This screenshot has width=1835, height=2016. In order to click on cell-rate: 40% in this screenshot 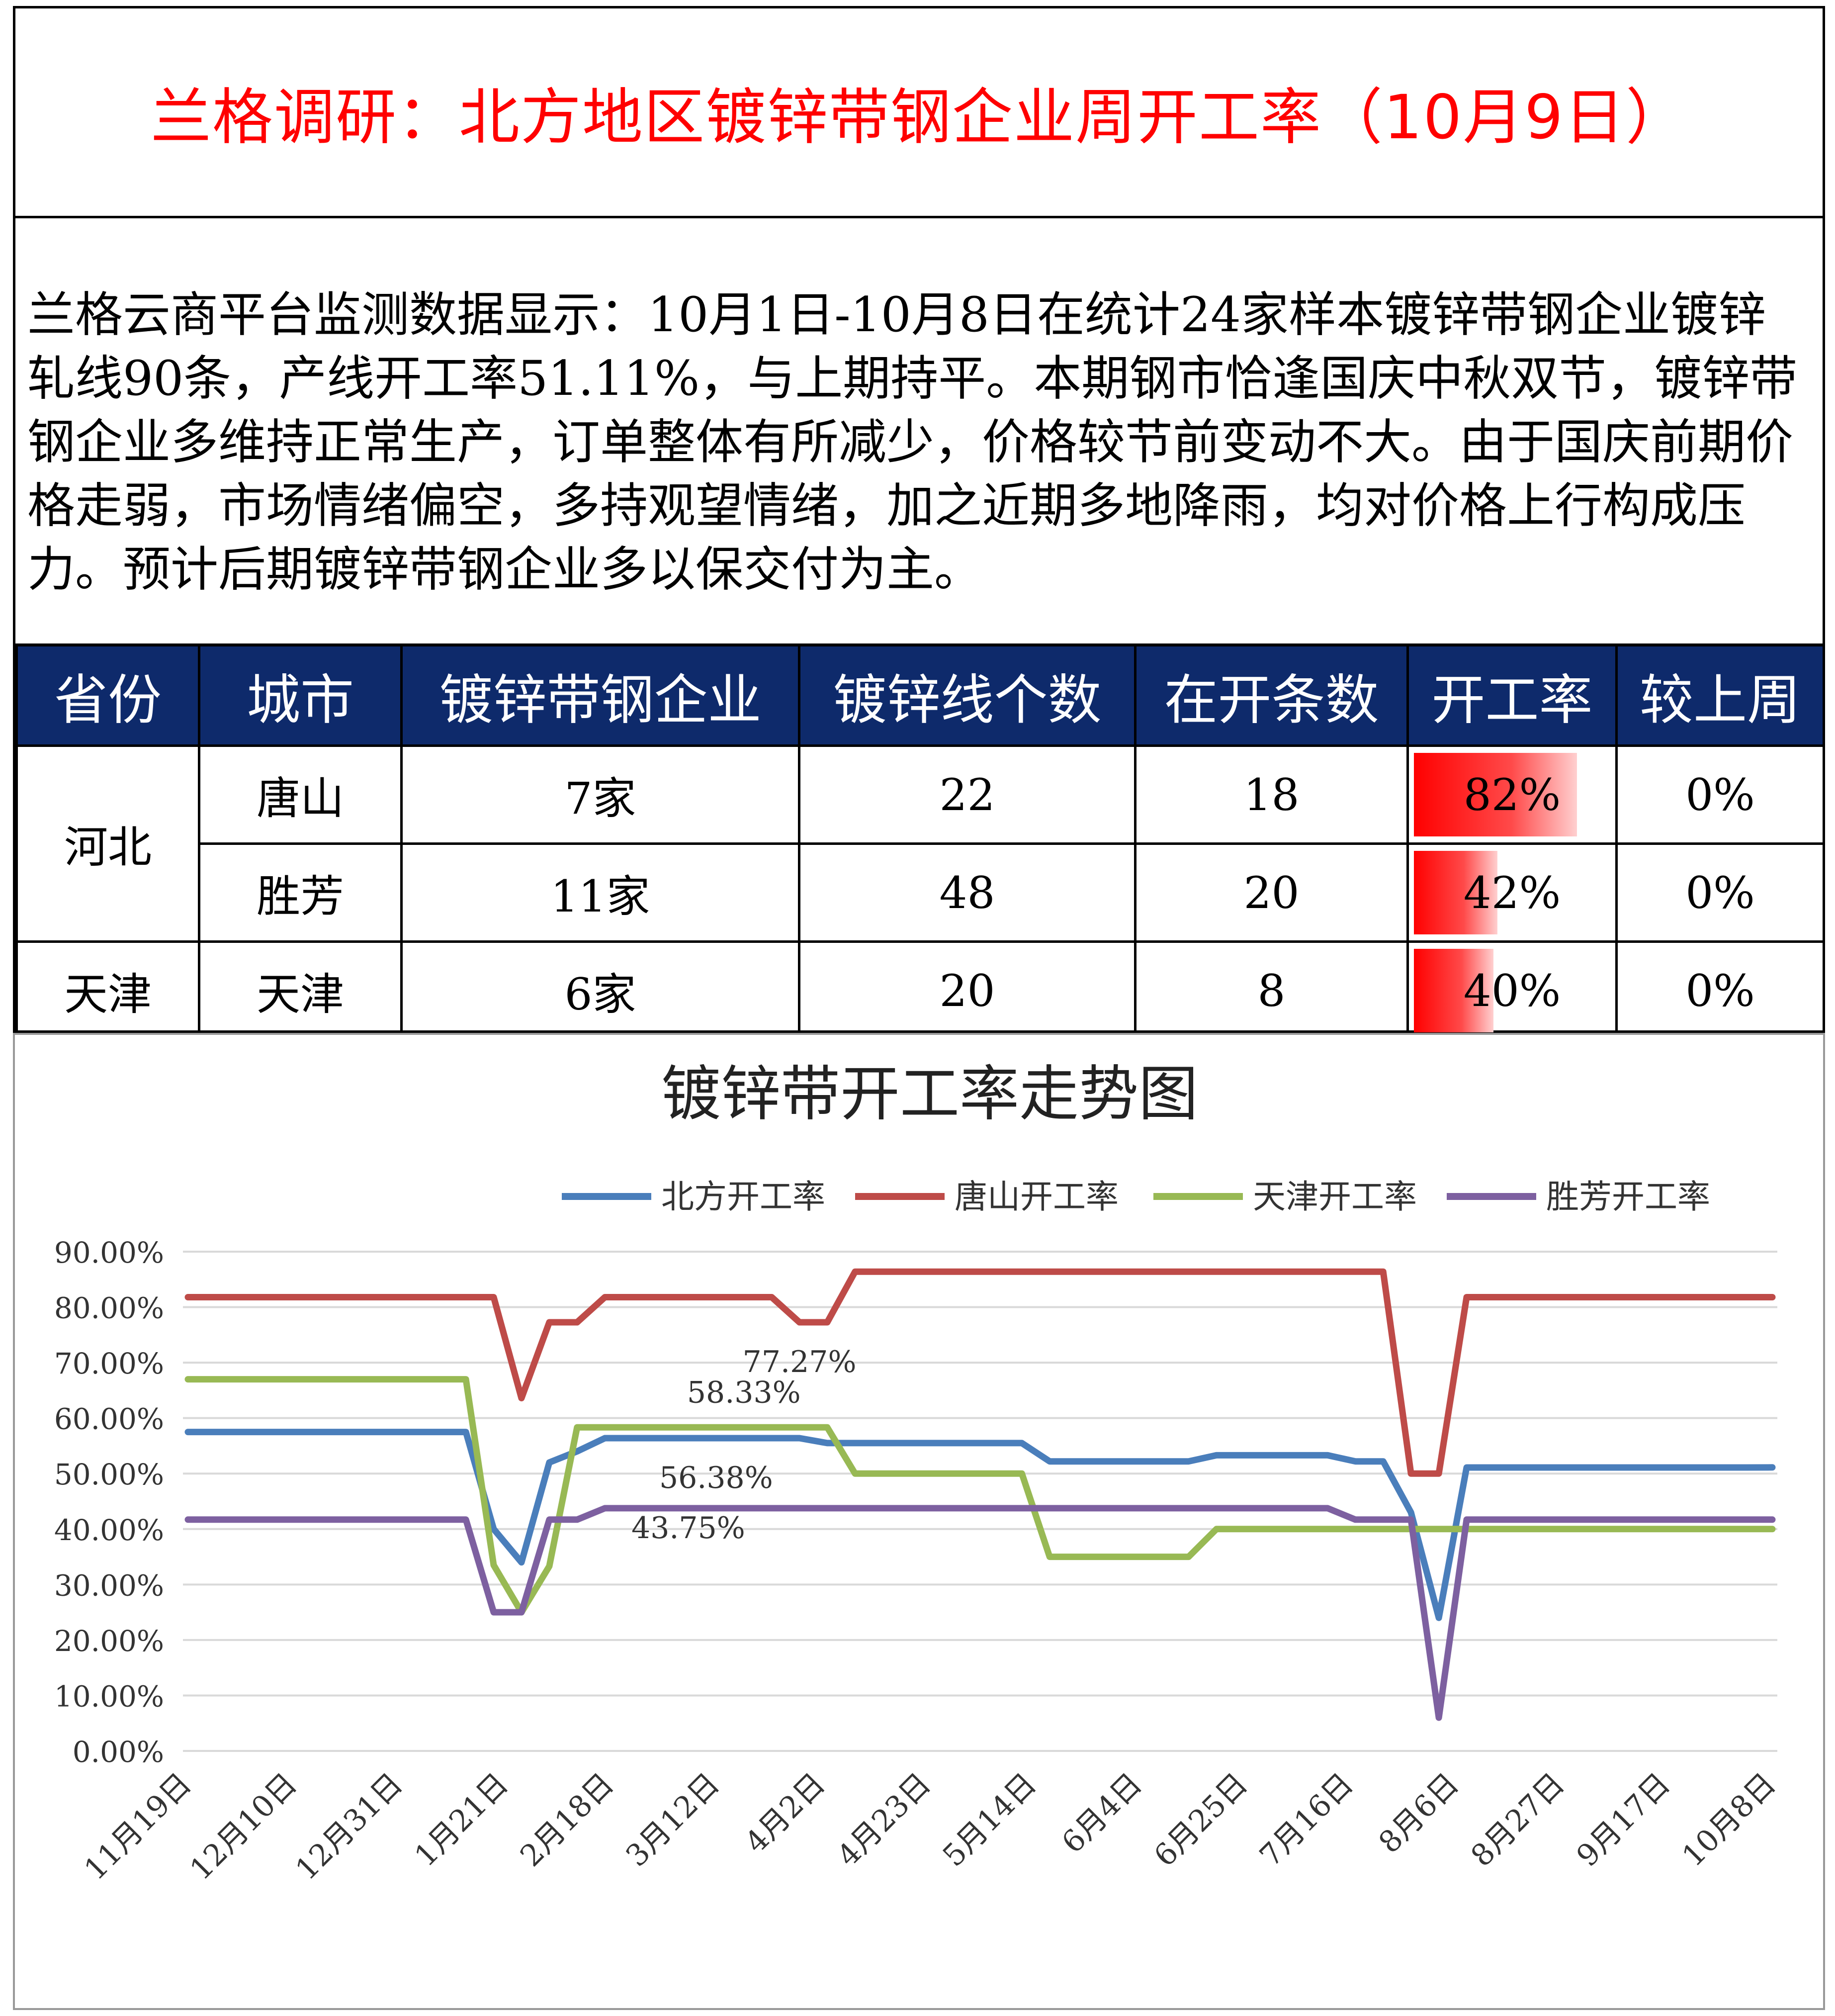, I will do `click(1512, 991)`.